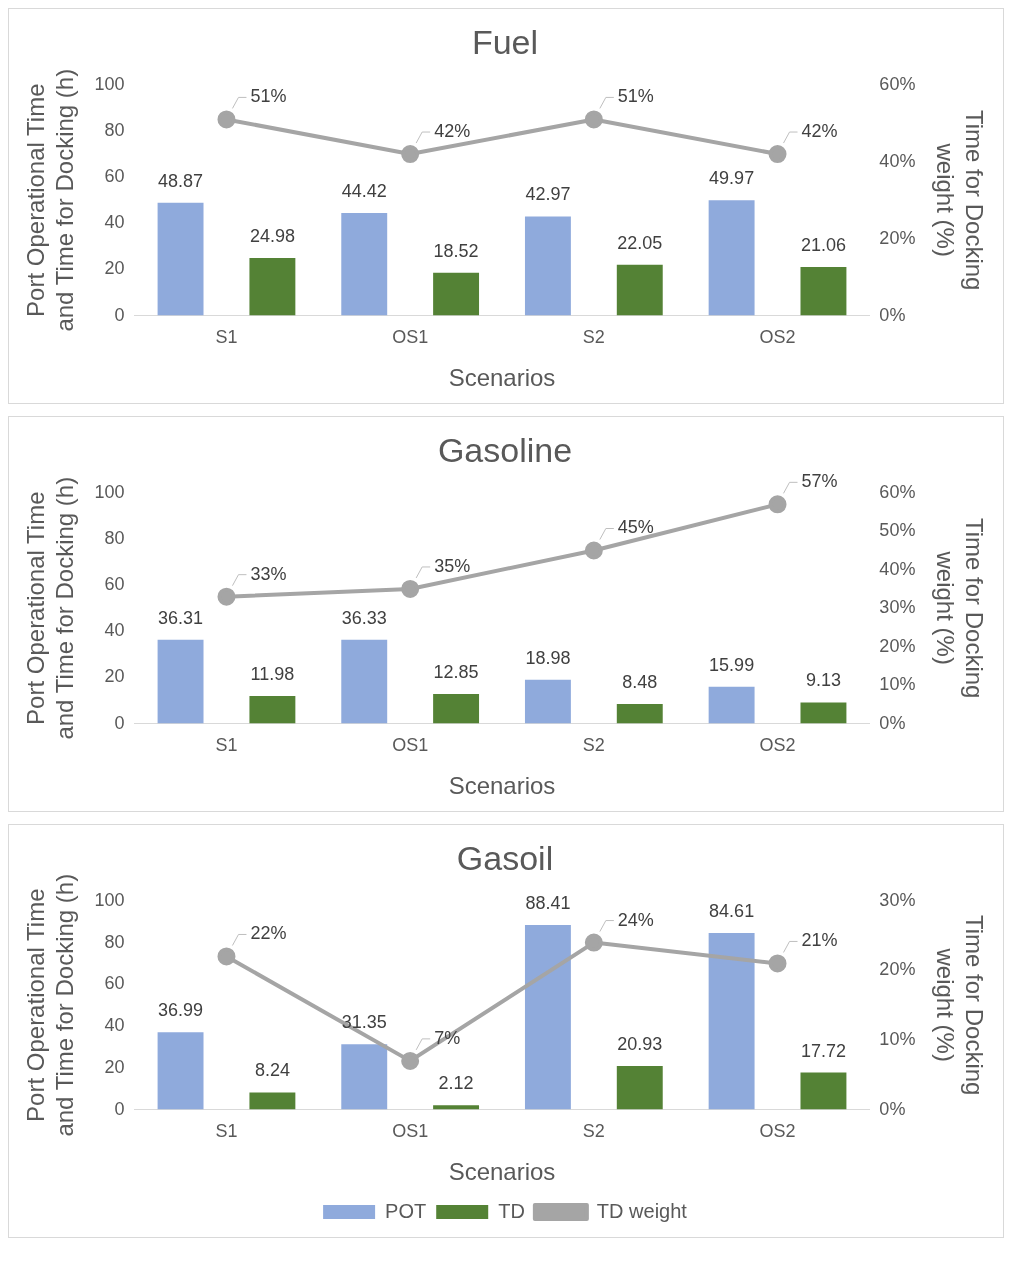  What do you see at coordinates (640, 1043) in the screenshot?
I see `data-label: 20.93` at bounding box center [640, 1043].